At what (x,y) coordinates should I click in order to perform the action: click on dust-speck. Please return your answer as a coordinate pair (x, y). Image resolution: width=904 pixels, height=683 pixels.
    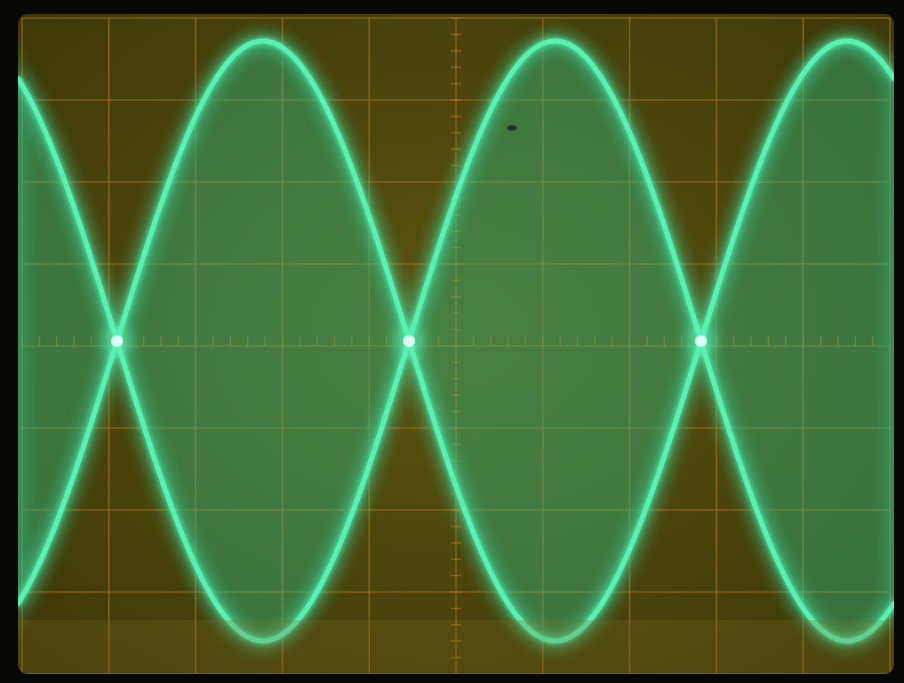
    Looking at the image, I should click on (512, 128).